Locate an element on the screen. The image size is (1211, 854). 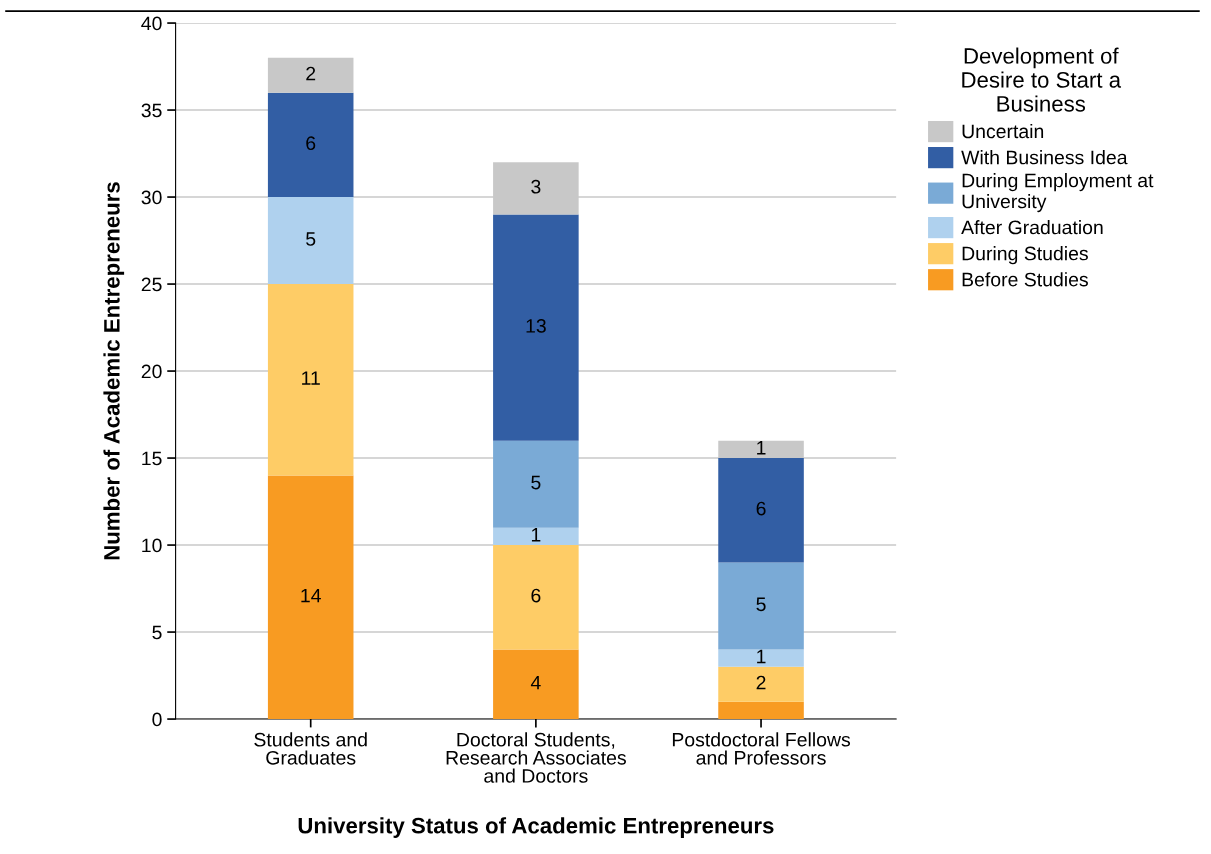
y-tick-label: 30 is located at coordinates (151, 197).